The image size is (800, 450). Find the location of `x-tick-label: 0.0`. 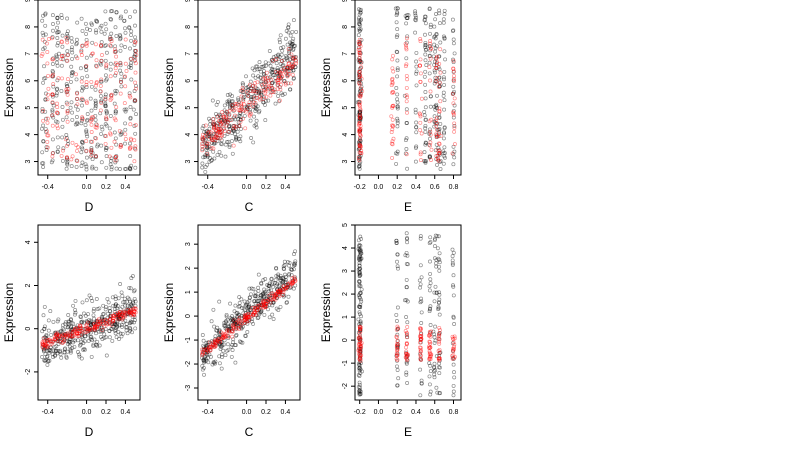

x-tick-label: 0.0 is located at coordinates (247, 412).